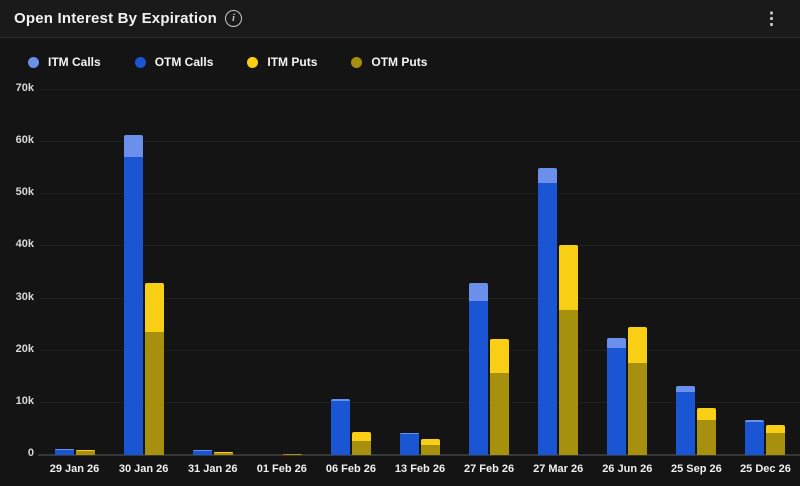 The width and height of the screenshot is (800, 486). What do you see at coordinates (399, 62) in the screenshot?
I see `legend-label: OTM Puts` at bounding box center [399, 62].